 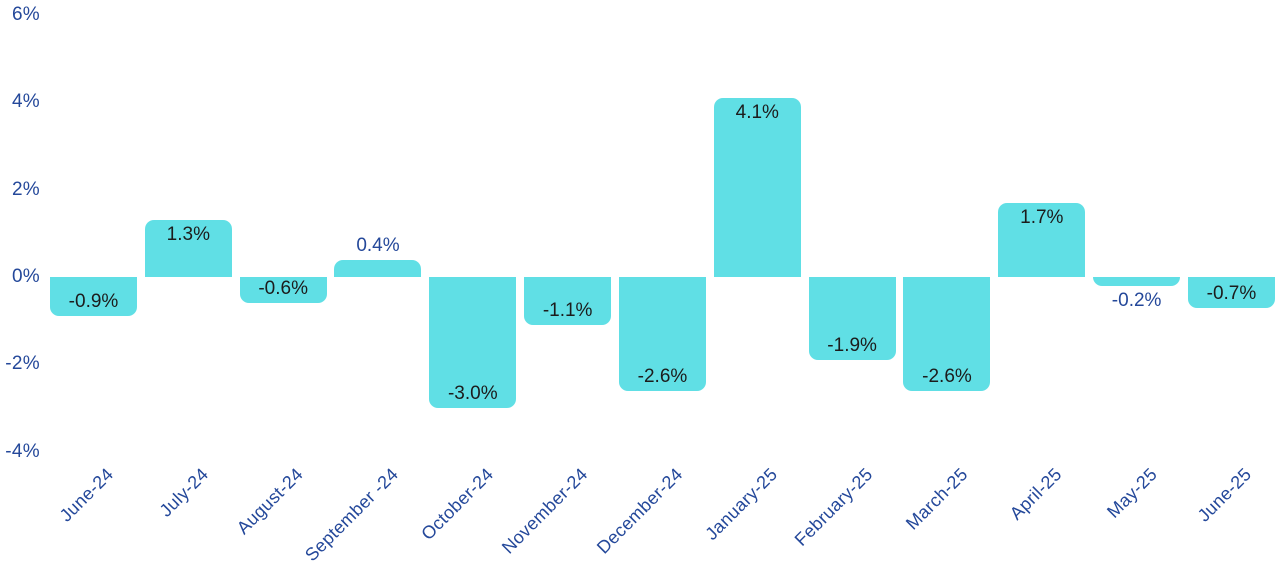 I want to click on x-axis-label: February-25, so click(x=833, y=507).